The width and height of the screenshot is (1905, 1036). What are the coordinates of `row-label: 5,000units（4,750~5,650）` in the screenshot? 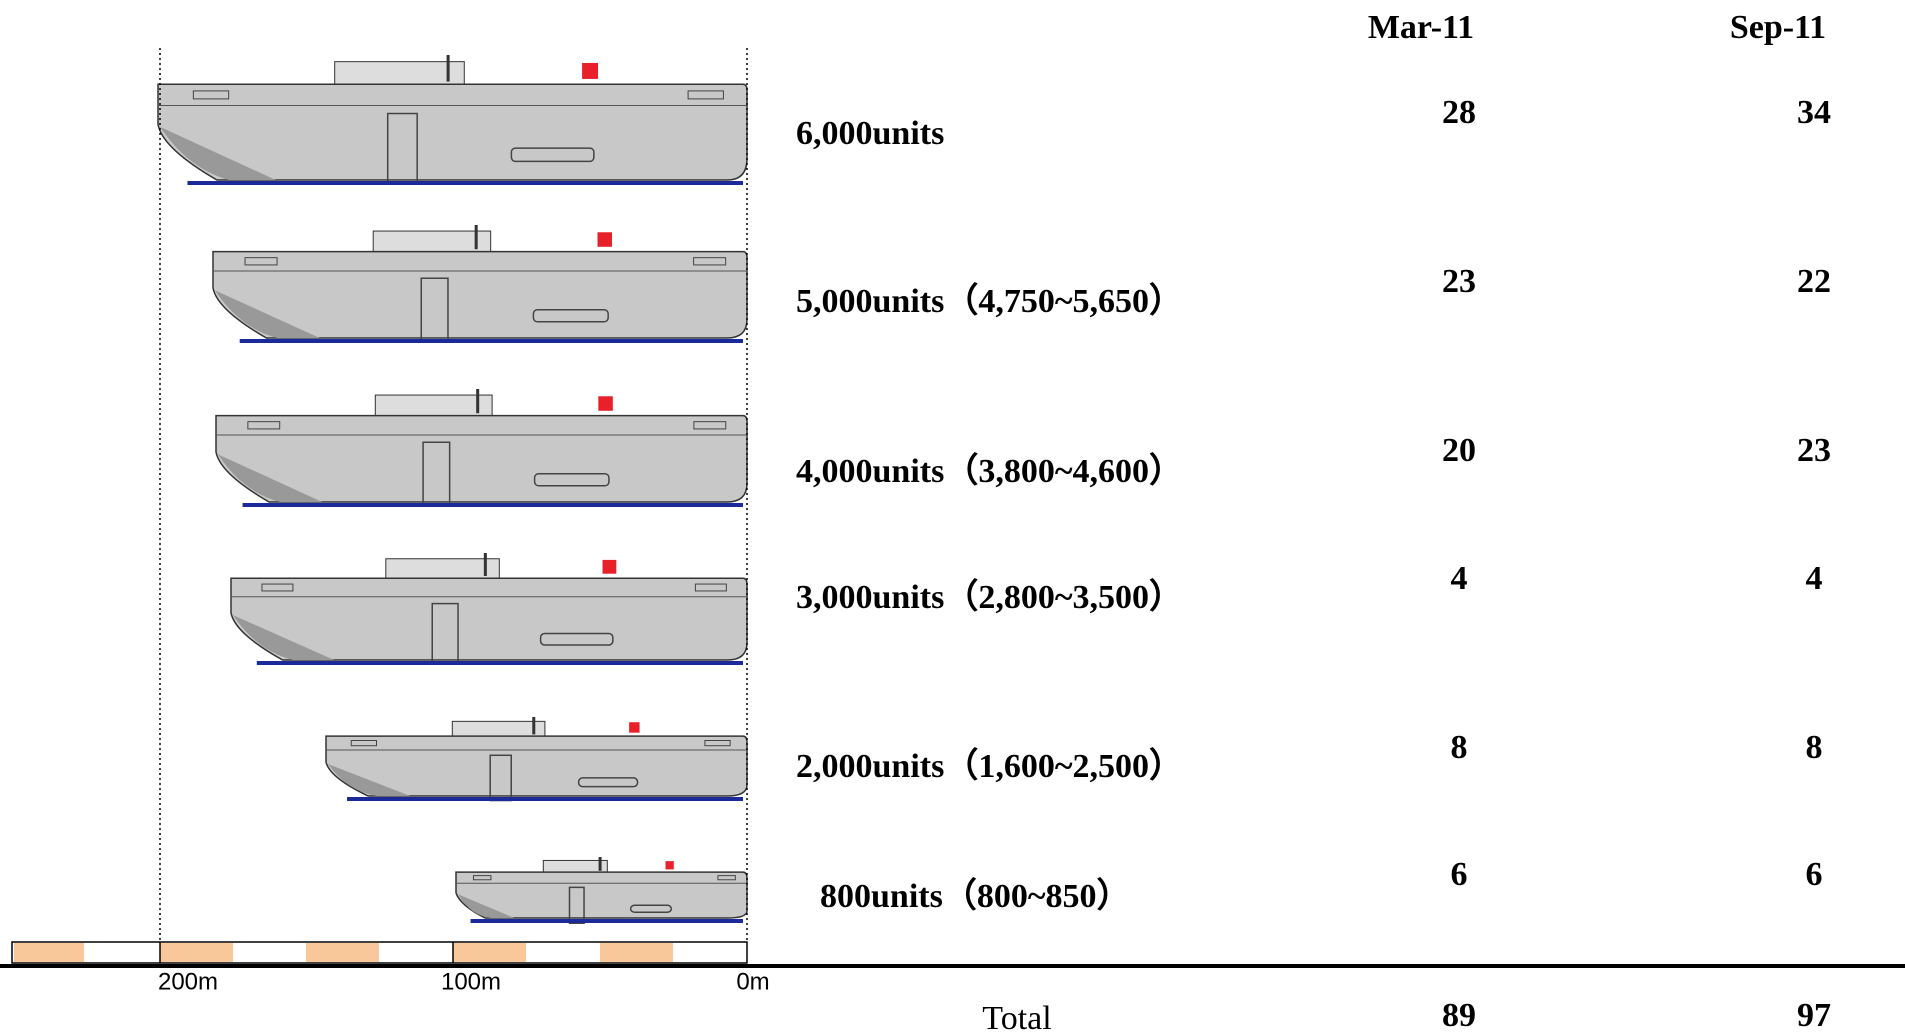 It's located at (989, 300).